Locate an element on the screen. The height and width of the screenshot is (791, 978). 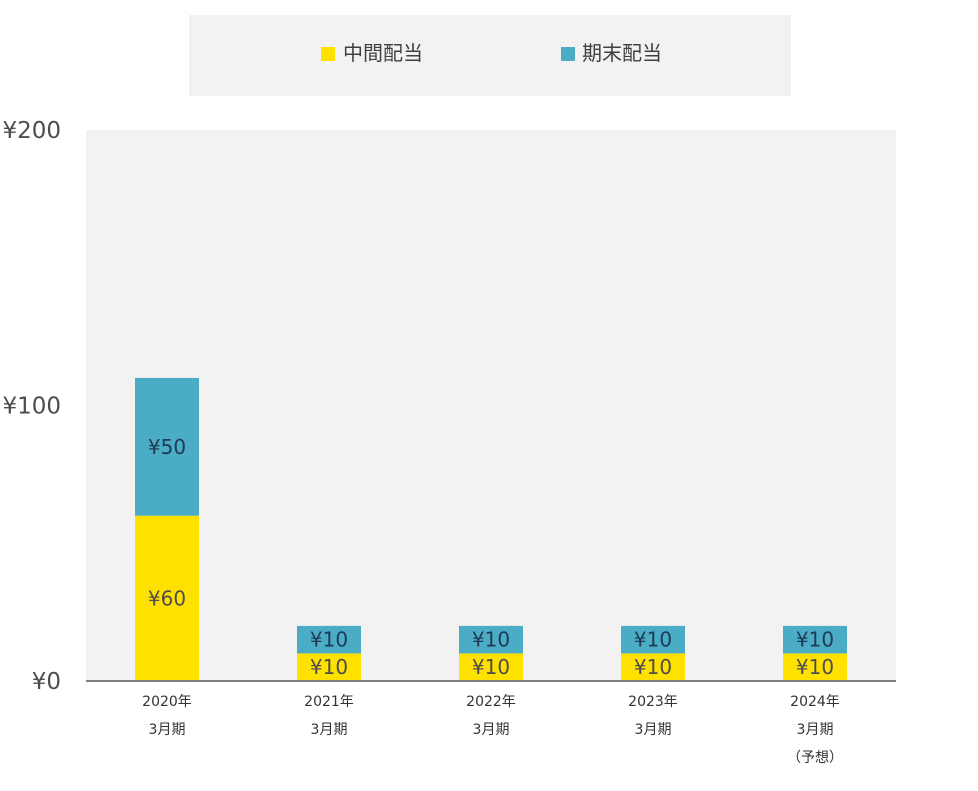
legend: 中間配当 期末配当 is located at coordinates (491, 53).